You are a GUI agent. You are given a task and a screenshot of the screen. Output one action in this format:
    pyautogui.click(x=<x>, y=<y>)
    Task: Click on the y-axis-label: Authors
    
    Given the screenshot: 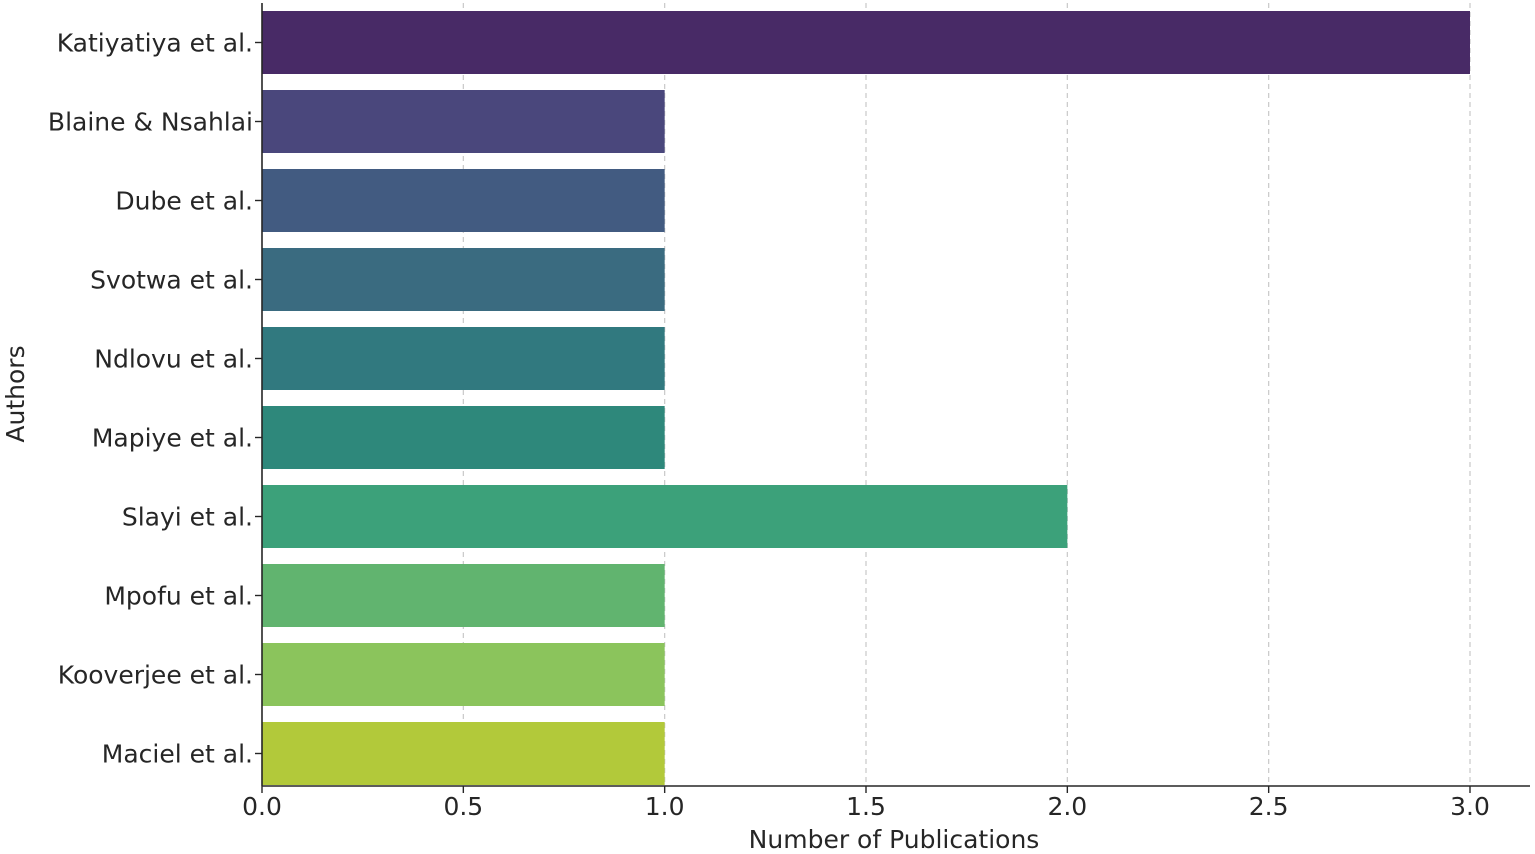 What is the action you would take?
    pyautogui.click(x=15, y=393)
    